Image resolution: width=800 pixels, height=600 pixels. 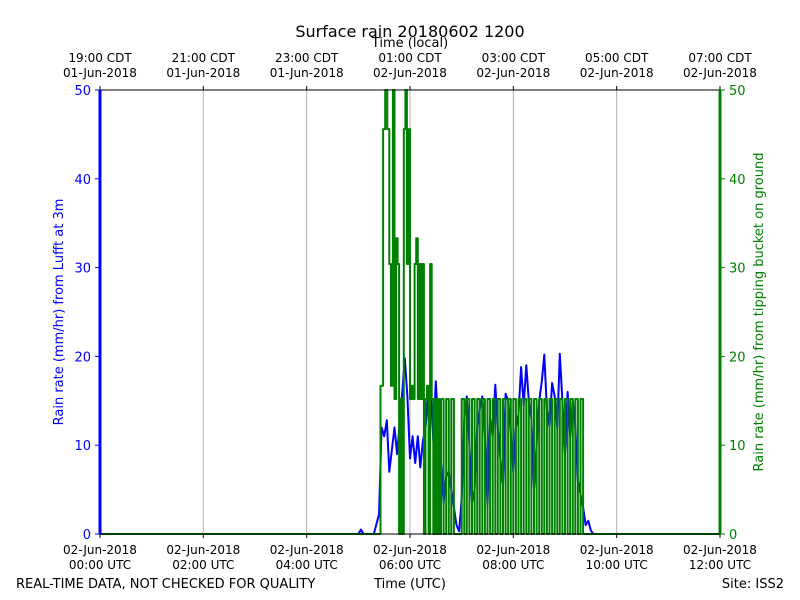 I want to click on right-tick-label: 40, so click(x=737, y=180).